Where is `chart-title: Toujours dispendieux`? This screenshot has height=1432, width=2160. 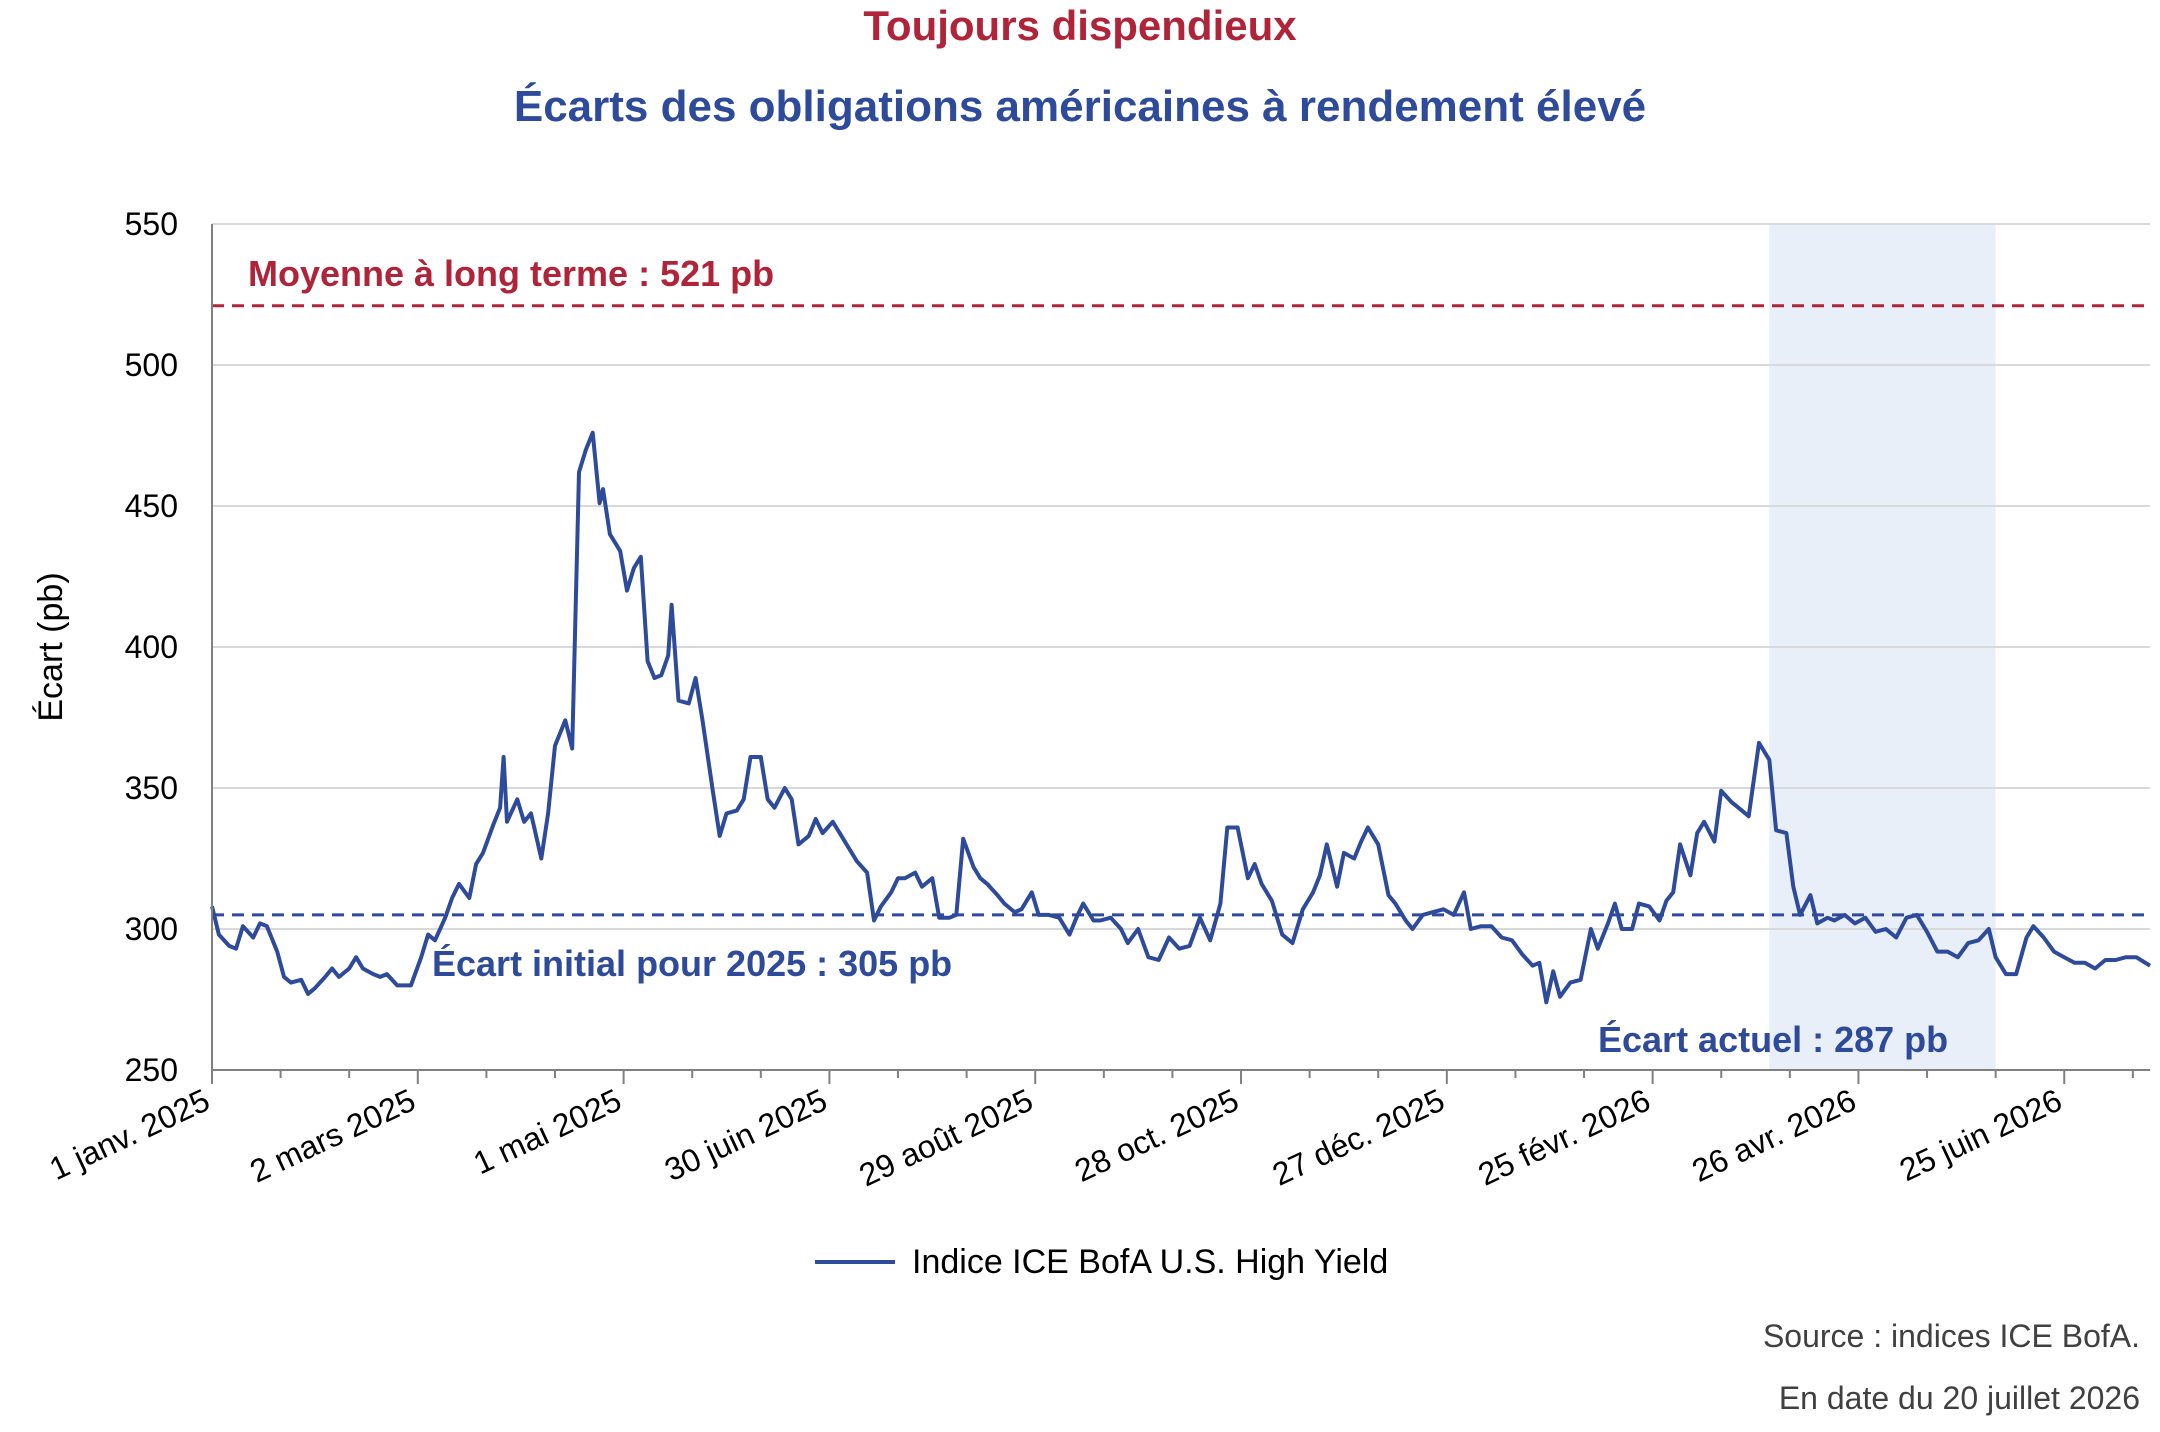
chart-title: Toujours dispendieux is located at coordinates (1080, 25).